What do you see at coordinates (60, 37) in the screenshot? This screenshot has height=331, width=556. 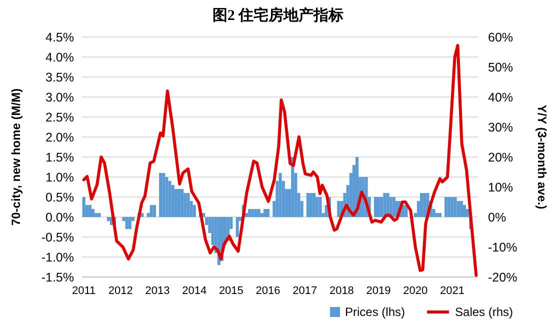 I see `y-tick-label: 4.5%` at bounding box center [60, 37].